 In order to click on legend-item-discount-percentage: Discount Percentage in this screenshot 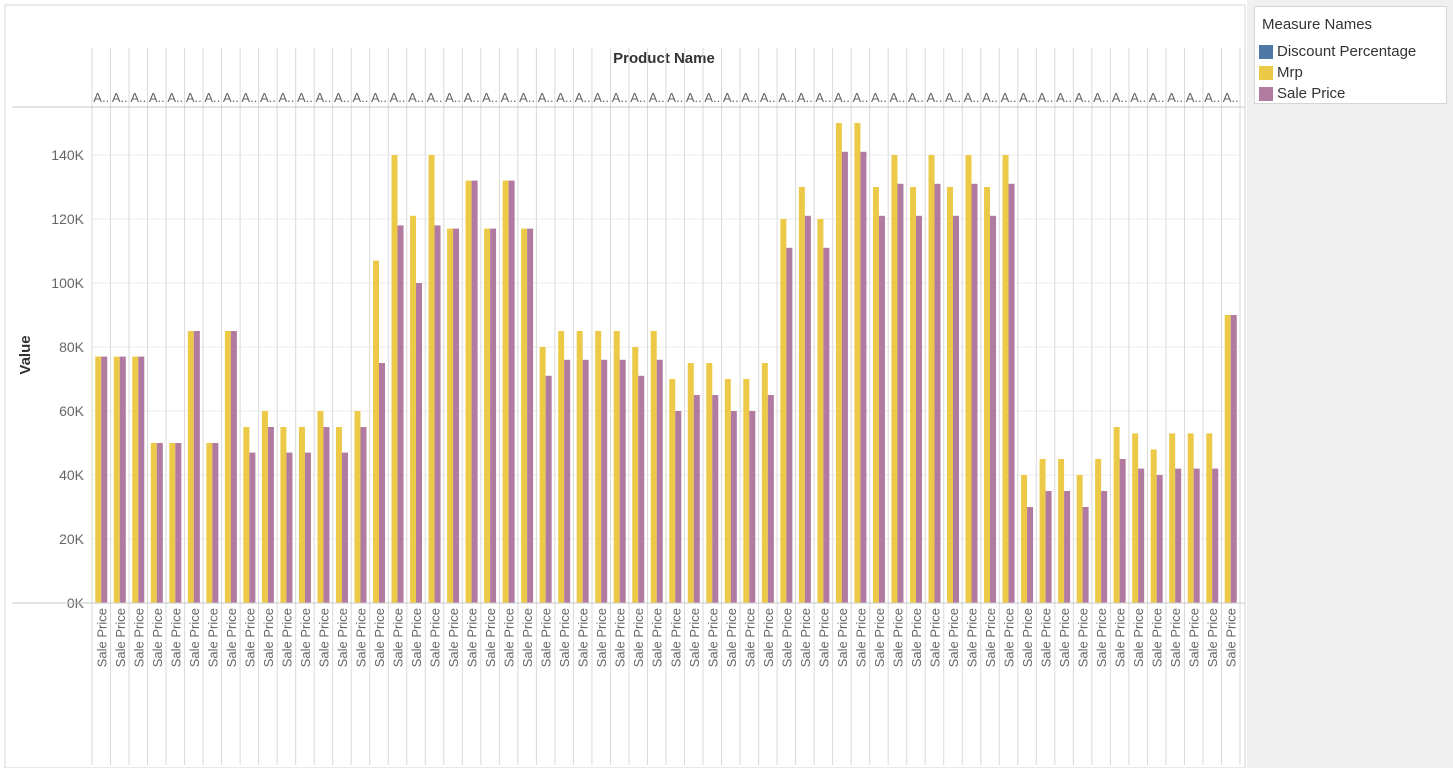, I will do `click(1351, 52)`.